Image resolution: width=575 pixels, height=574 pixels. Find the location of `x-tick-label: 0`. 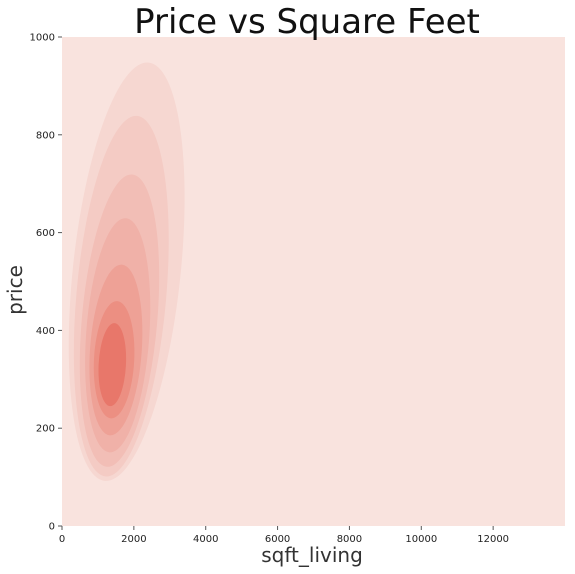

x-tick-label: 0 is located at coordinates (62, 539).